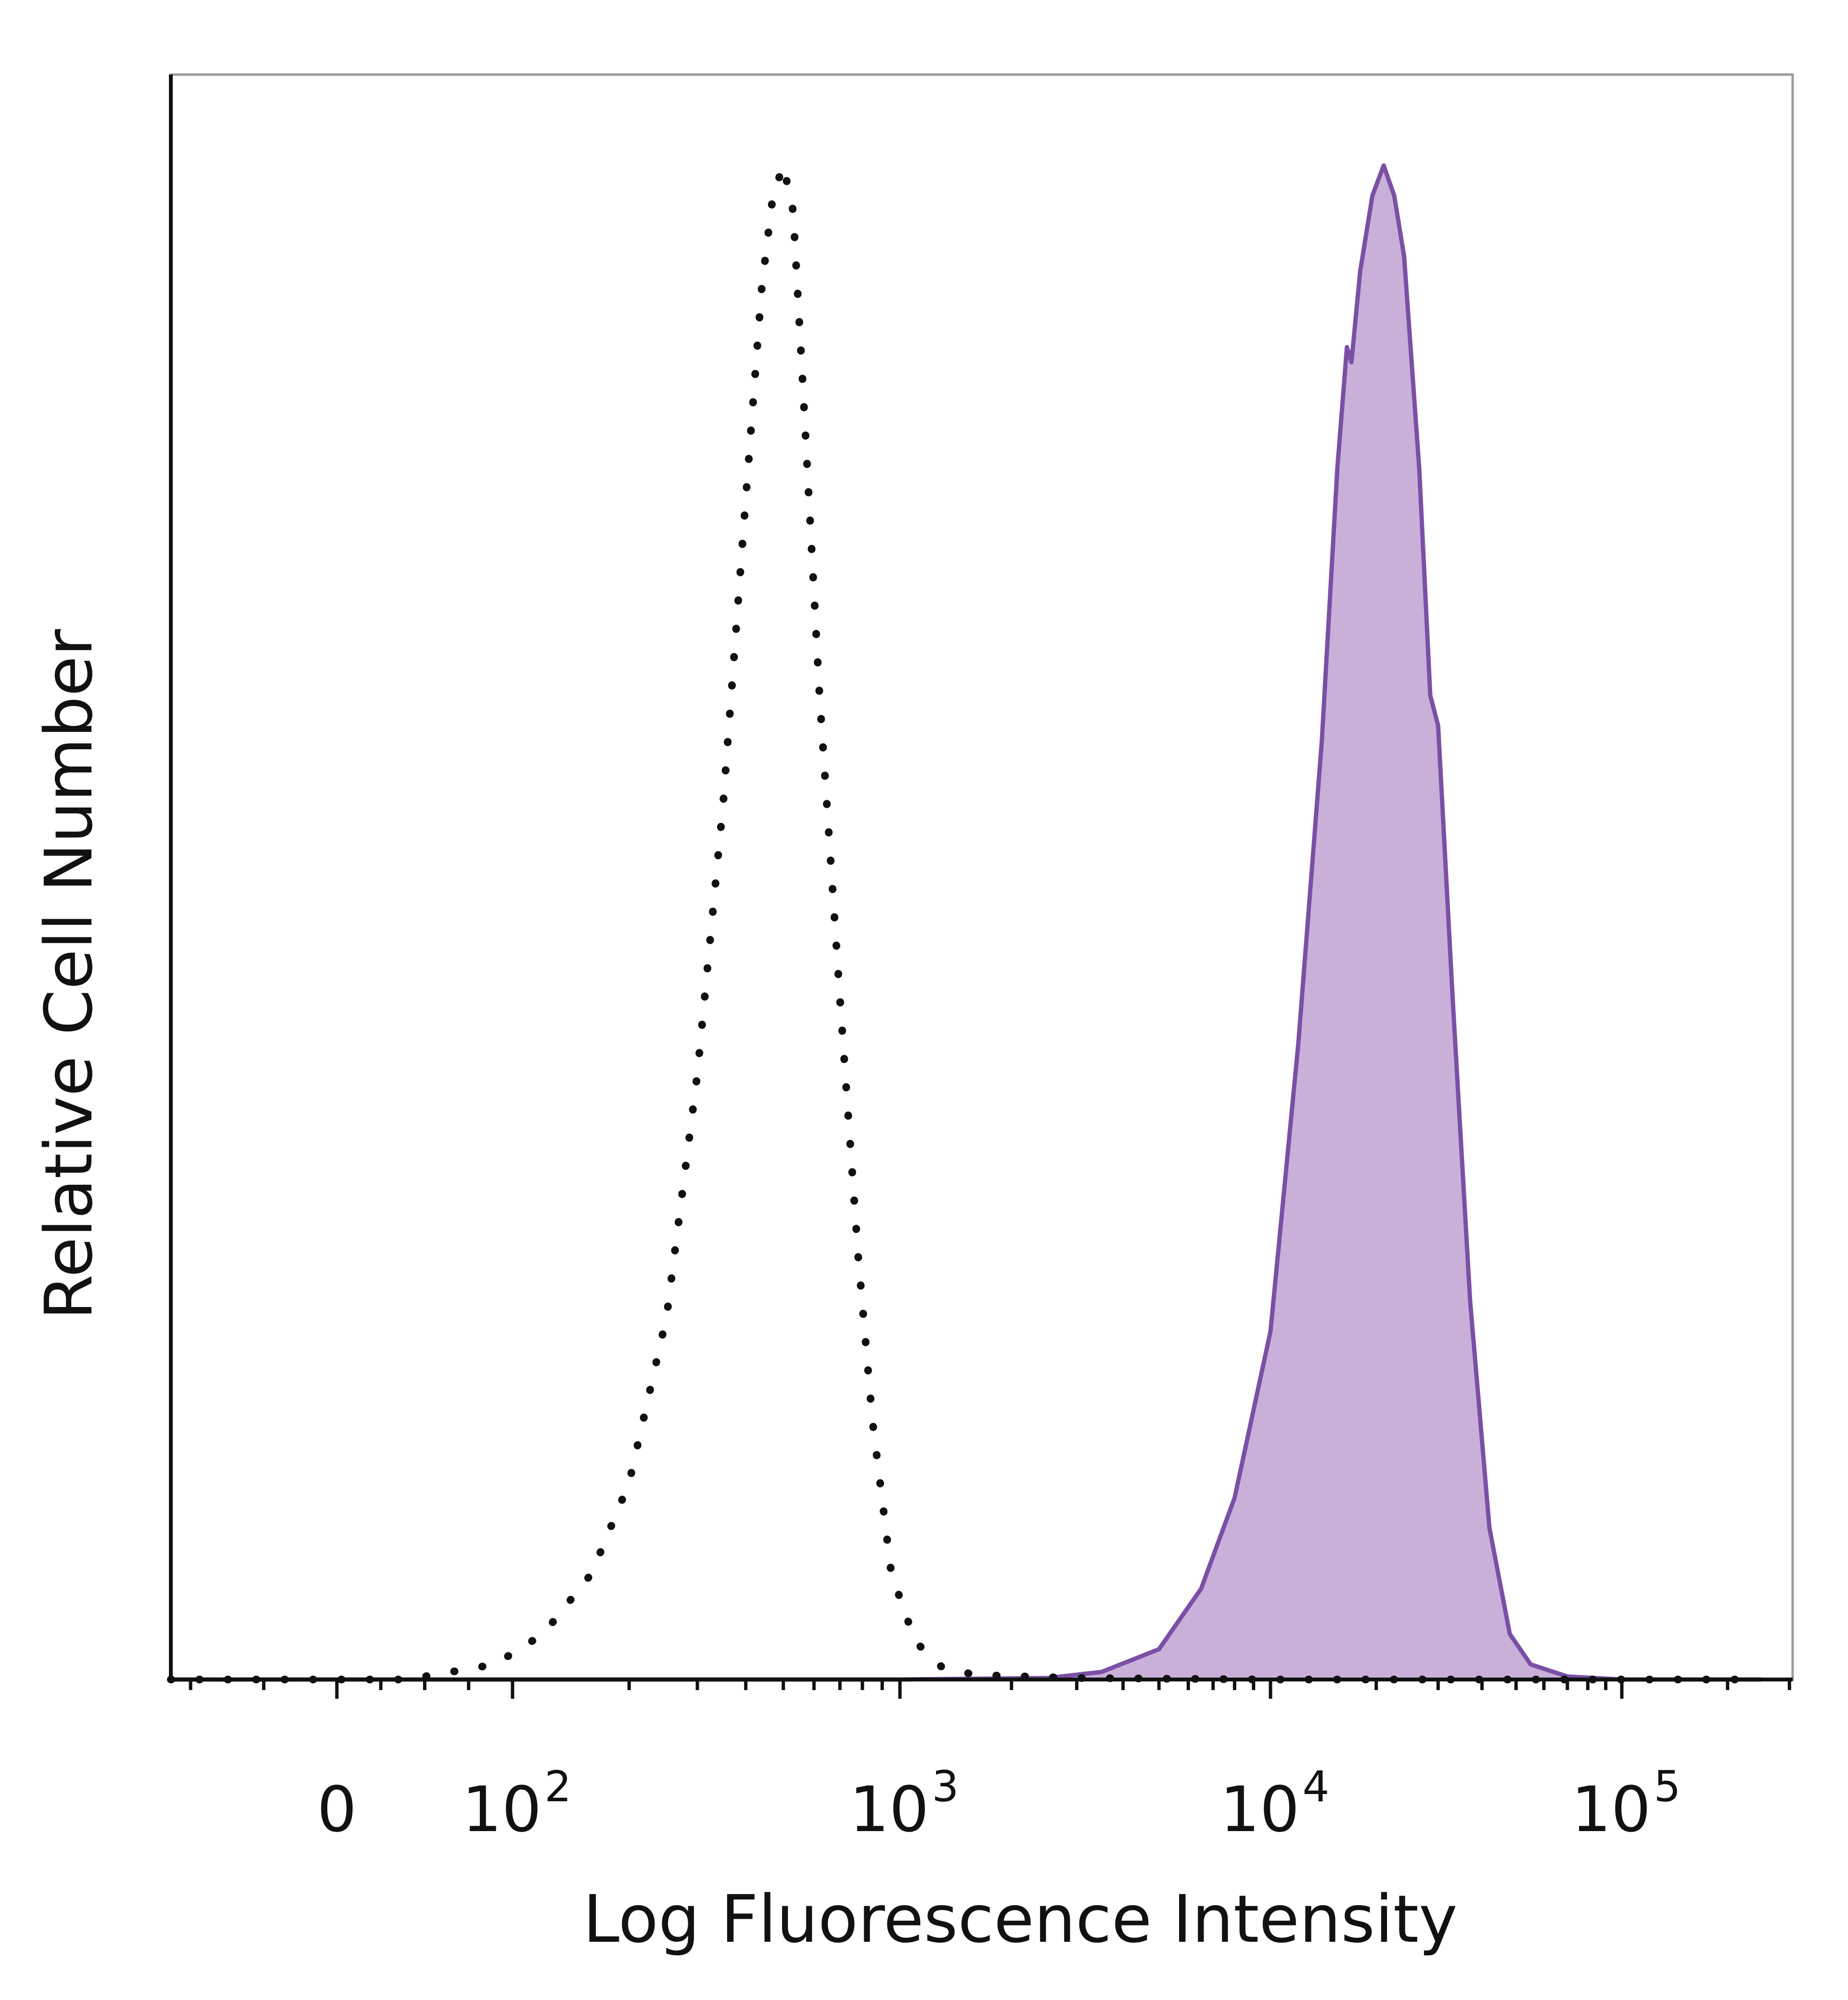 This screenshot has height=2000, width=1848. Describe the element at coordinates (999, 1804) in the screenshot. I see `x-tick-labels: 0 10² 10³ 10⁴ 10⁵` at that location.